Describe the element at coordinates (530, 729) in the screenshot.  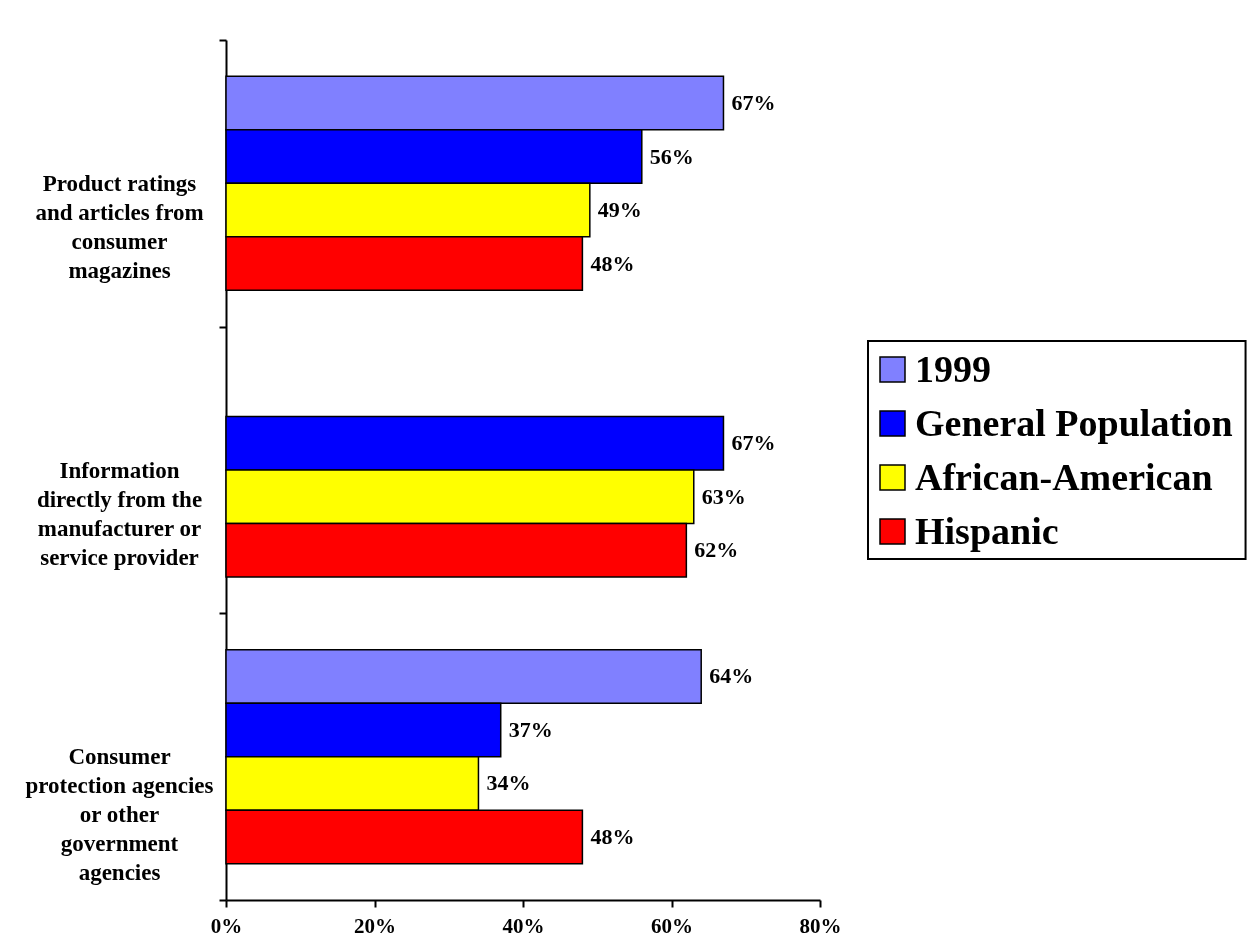
I see `data-label: 37%` at that location.